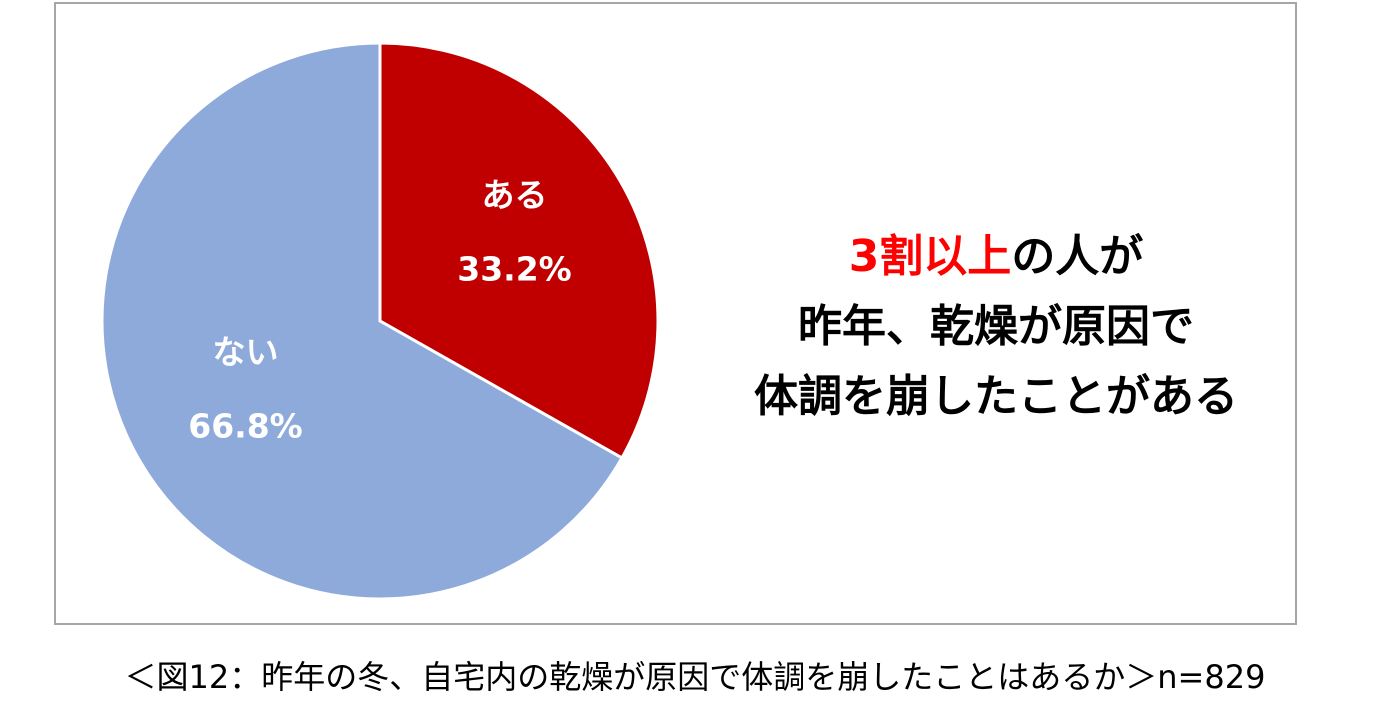 The width and height of the screenshot is (1382, 727). I want to click on headline-line-2: 昨年、乾燥が原因で, so click(996, 326).